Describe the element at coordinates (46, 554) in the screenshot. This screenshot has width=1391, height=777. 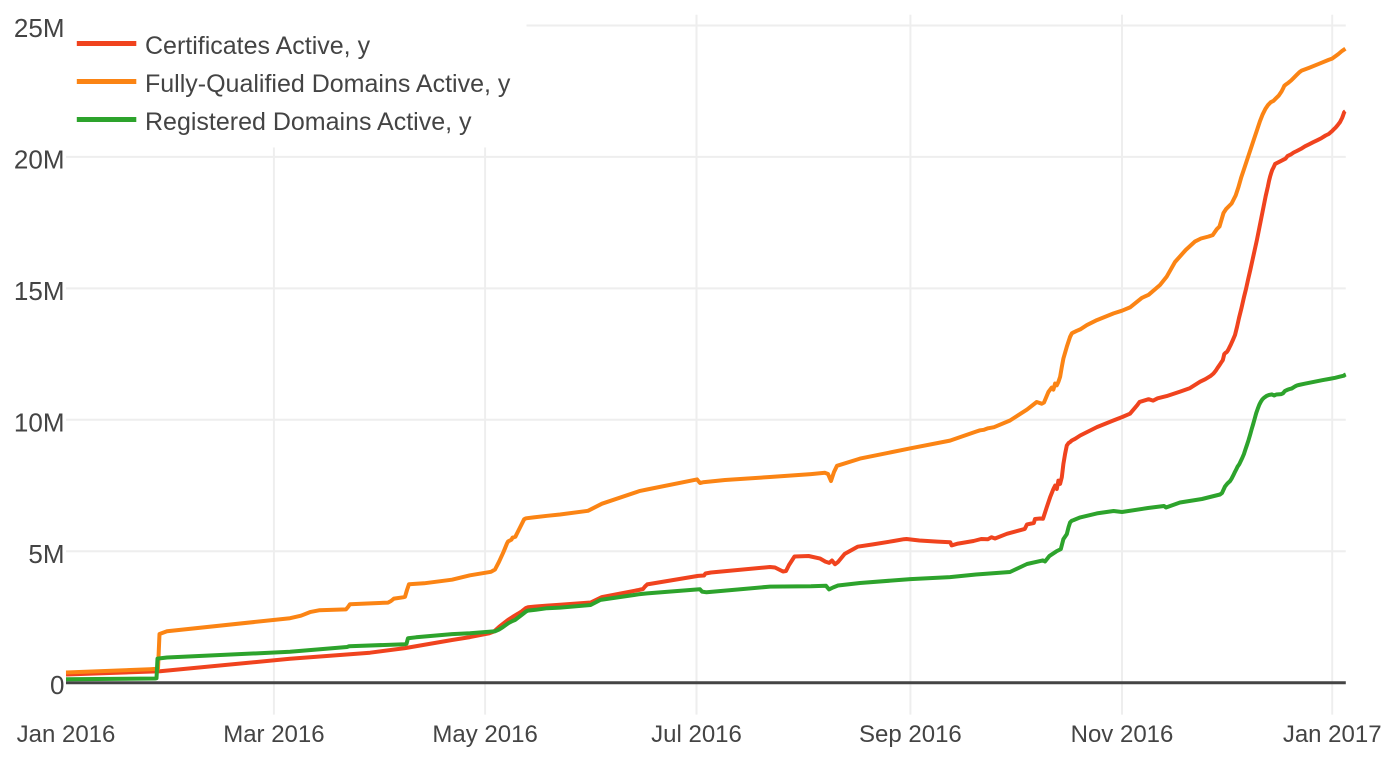
I see `svg-text: 5M` at that location.